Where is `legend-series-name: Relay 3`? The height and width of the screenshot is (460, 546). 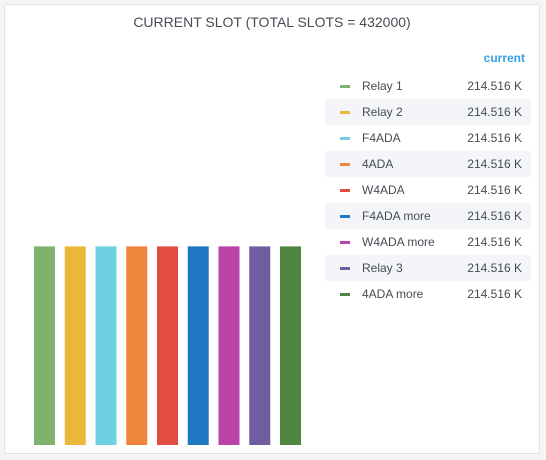
legend-series-name: Relay 3 is located at coordinates (382, 268).